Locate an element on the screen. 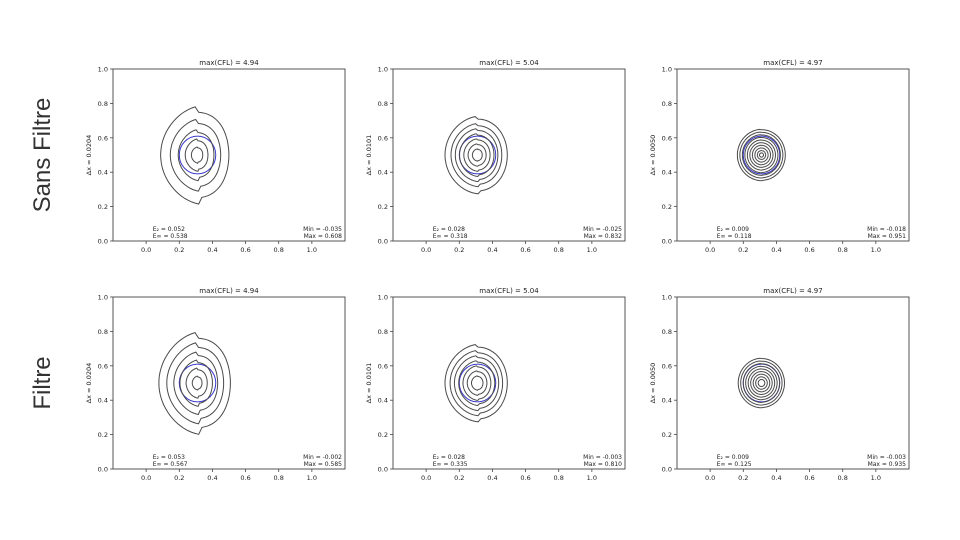  y-axis-label: Δx = 0.0050 is located at coordinates (653, 155).